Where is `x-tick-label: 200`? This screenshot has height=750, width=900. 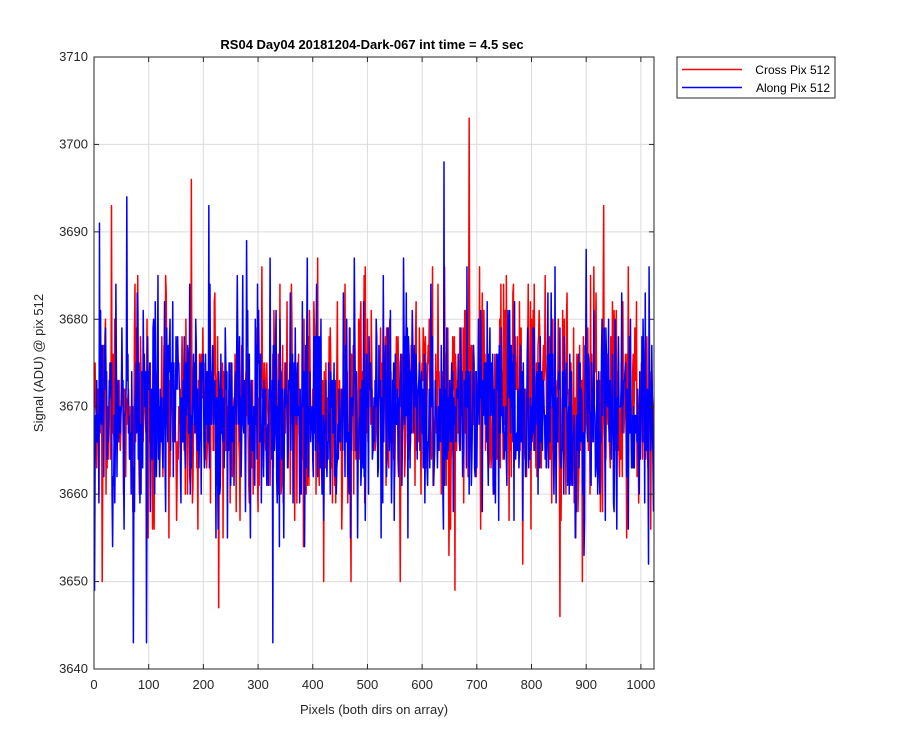
x-tick-label: 200 is located at coordinates (204, 684).